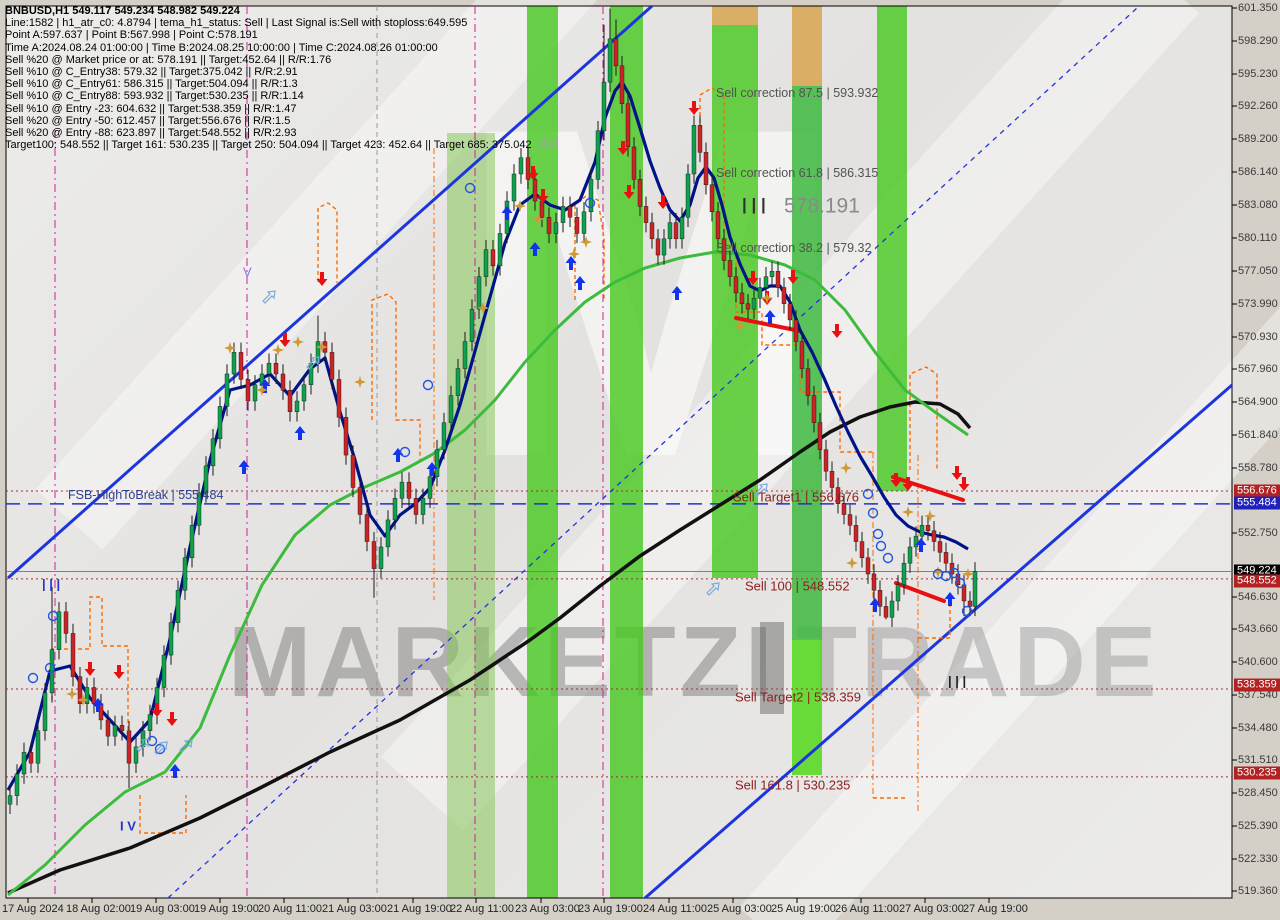 This screenshot has width=1280, height=920. I want to click on session-band, so click(542, 452).